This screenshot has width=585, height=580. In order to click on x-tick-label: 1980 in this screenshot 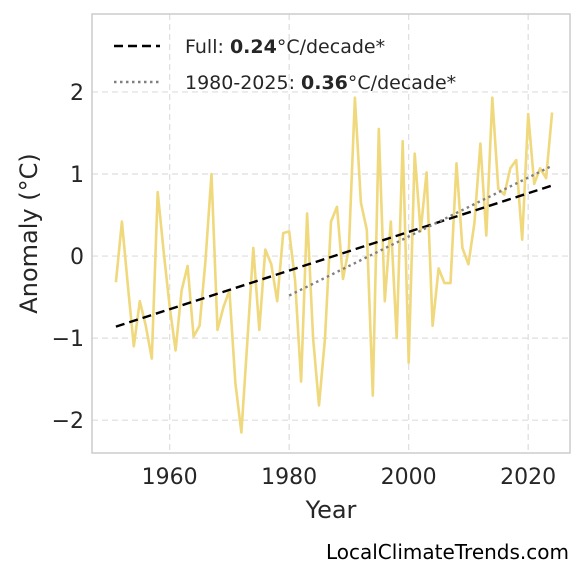, I will do `click(289, 477)`.